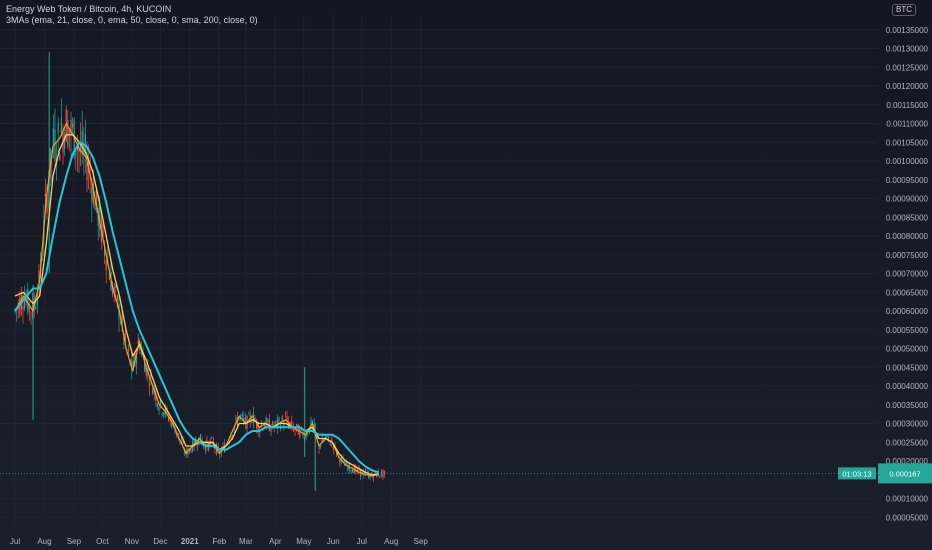 The height and width of the screenshot is (550, 932). I want to click on y-tick-label: 0.00025000, so click(907, 442).